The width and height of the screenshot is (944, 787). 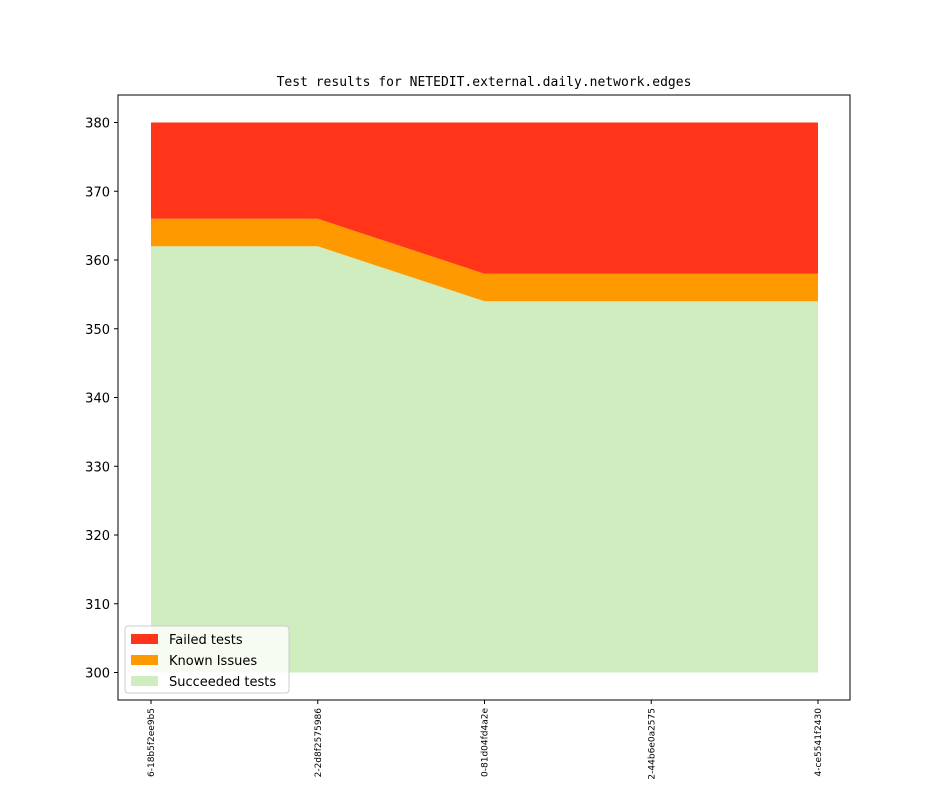 What do you see at coordinates (97, 124) in the screenshot?
I see `y-tick-label: 380` at bounding box center [97, 124].